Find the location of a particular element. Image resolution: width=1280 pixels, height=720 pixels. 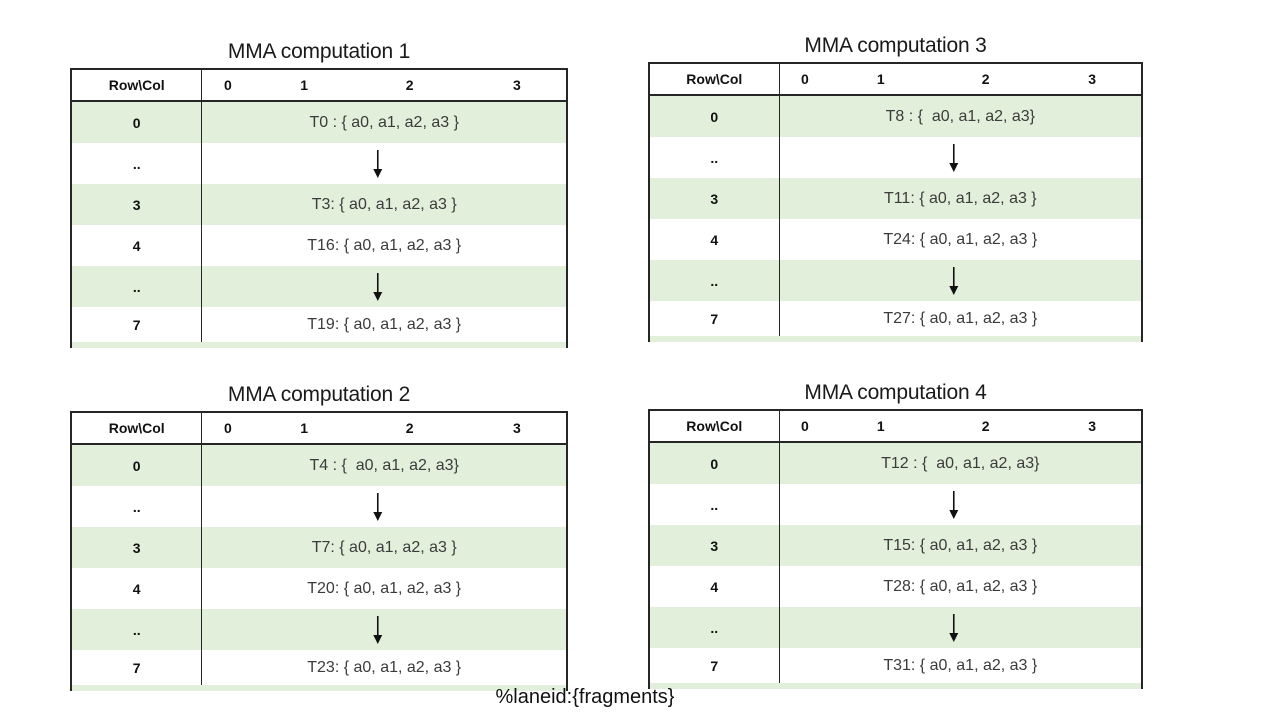

table-row: 3 T15: { a0, a1, a2, a3 } is located at coordinates (895, 545).